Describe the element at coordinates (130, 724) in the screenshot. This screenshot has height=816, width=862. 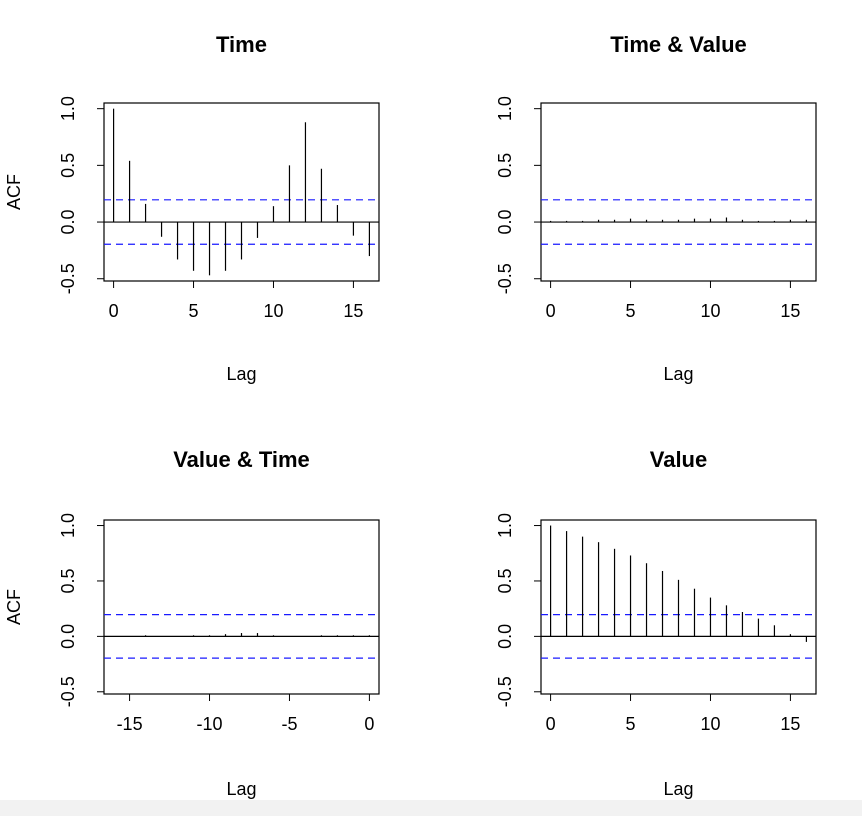
I see `x-tick-label: -15` at that location.